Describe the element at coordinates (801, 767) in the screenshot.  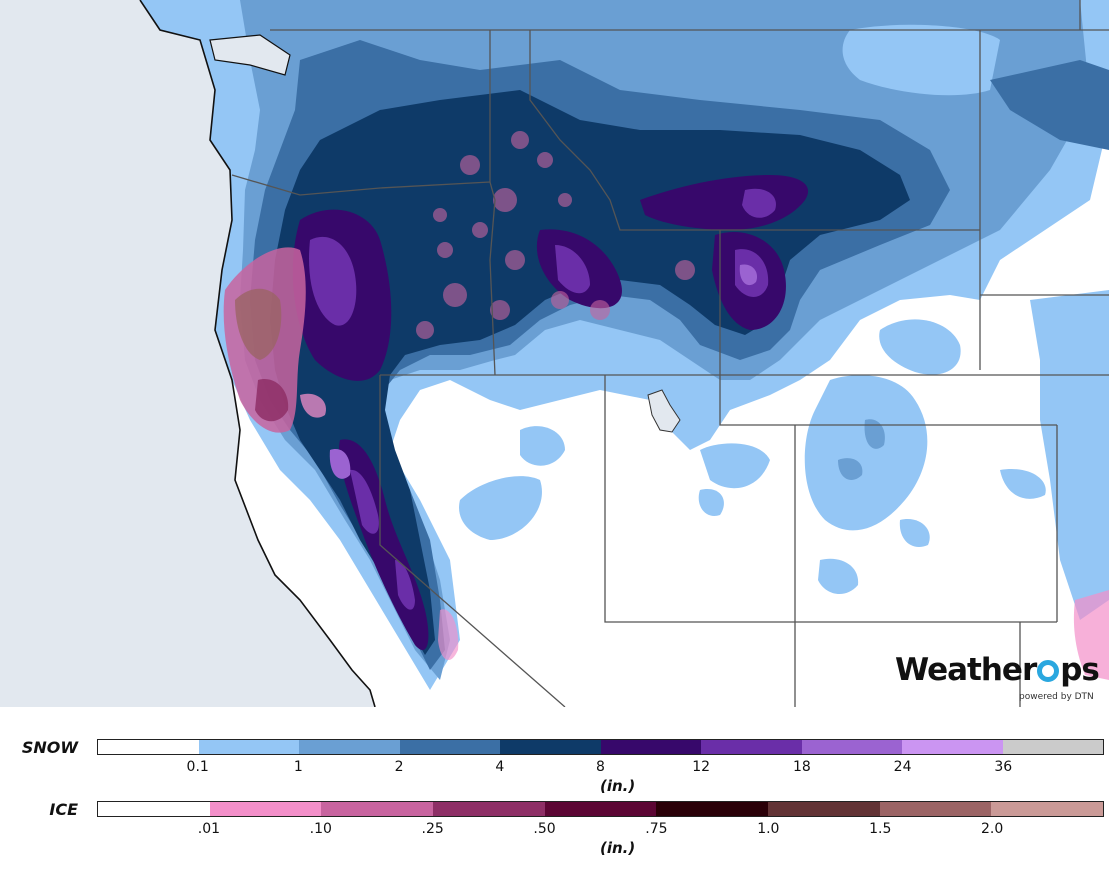
I see `snow-legend-tick-label: 18` at that location.